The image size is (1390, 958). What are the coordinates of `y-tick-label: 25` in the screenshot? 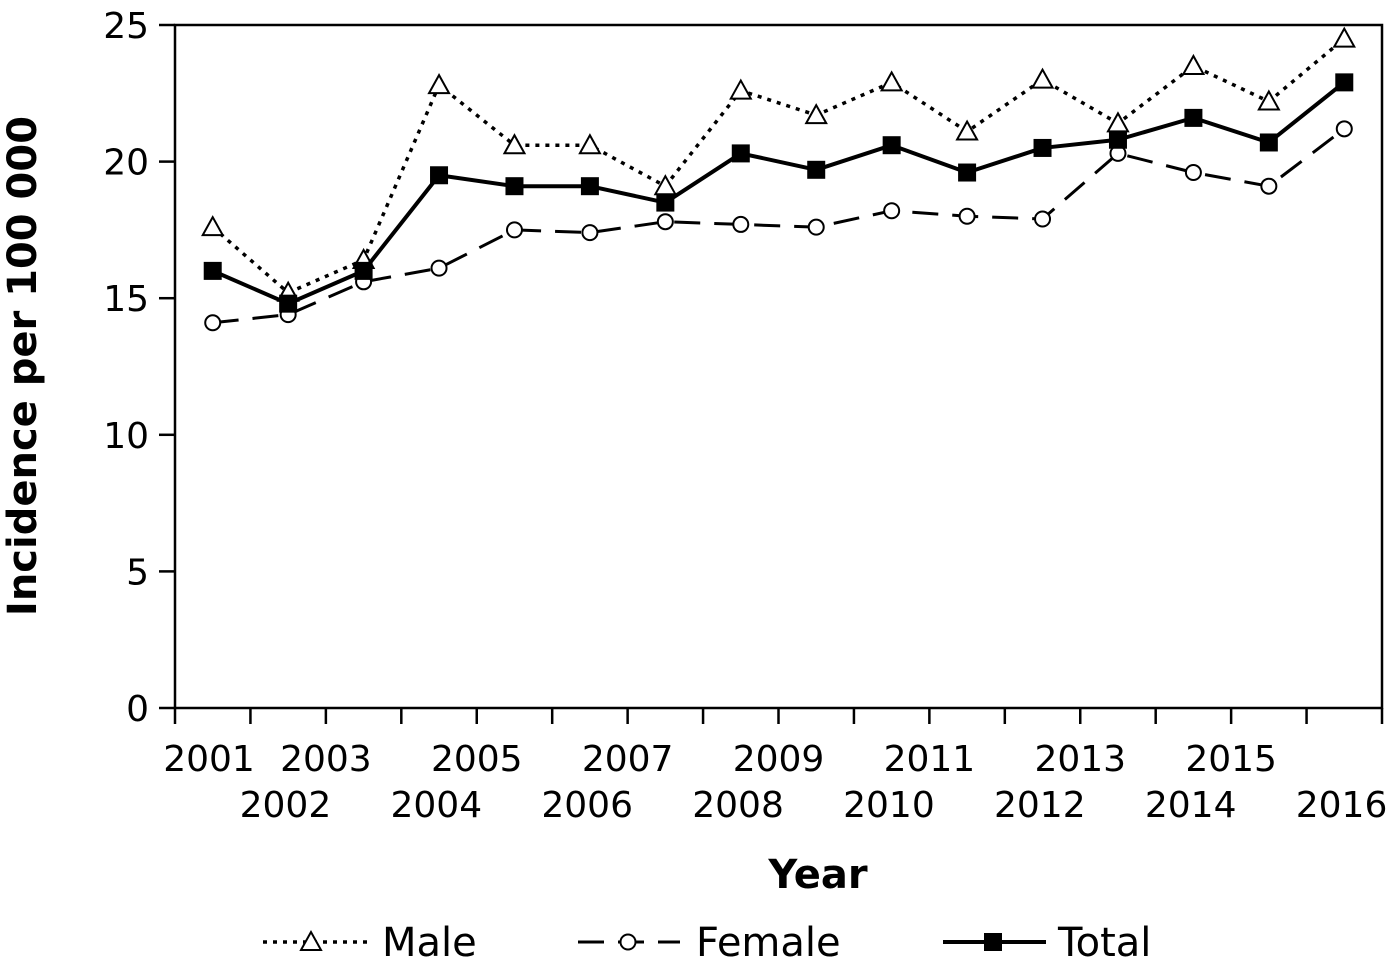 It's located at (126, 26).